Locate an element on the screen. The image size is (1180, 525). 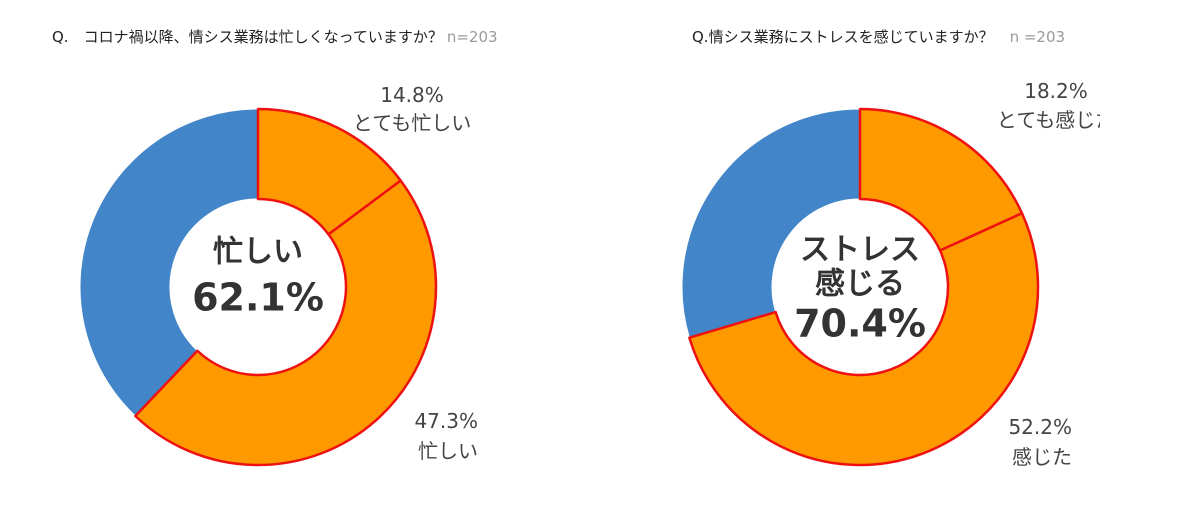
slice-percent-label-1: 18.2% is located at coordinates (1056, 91).